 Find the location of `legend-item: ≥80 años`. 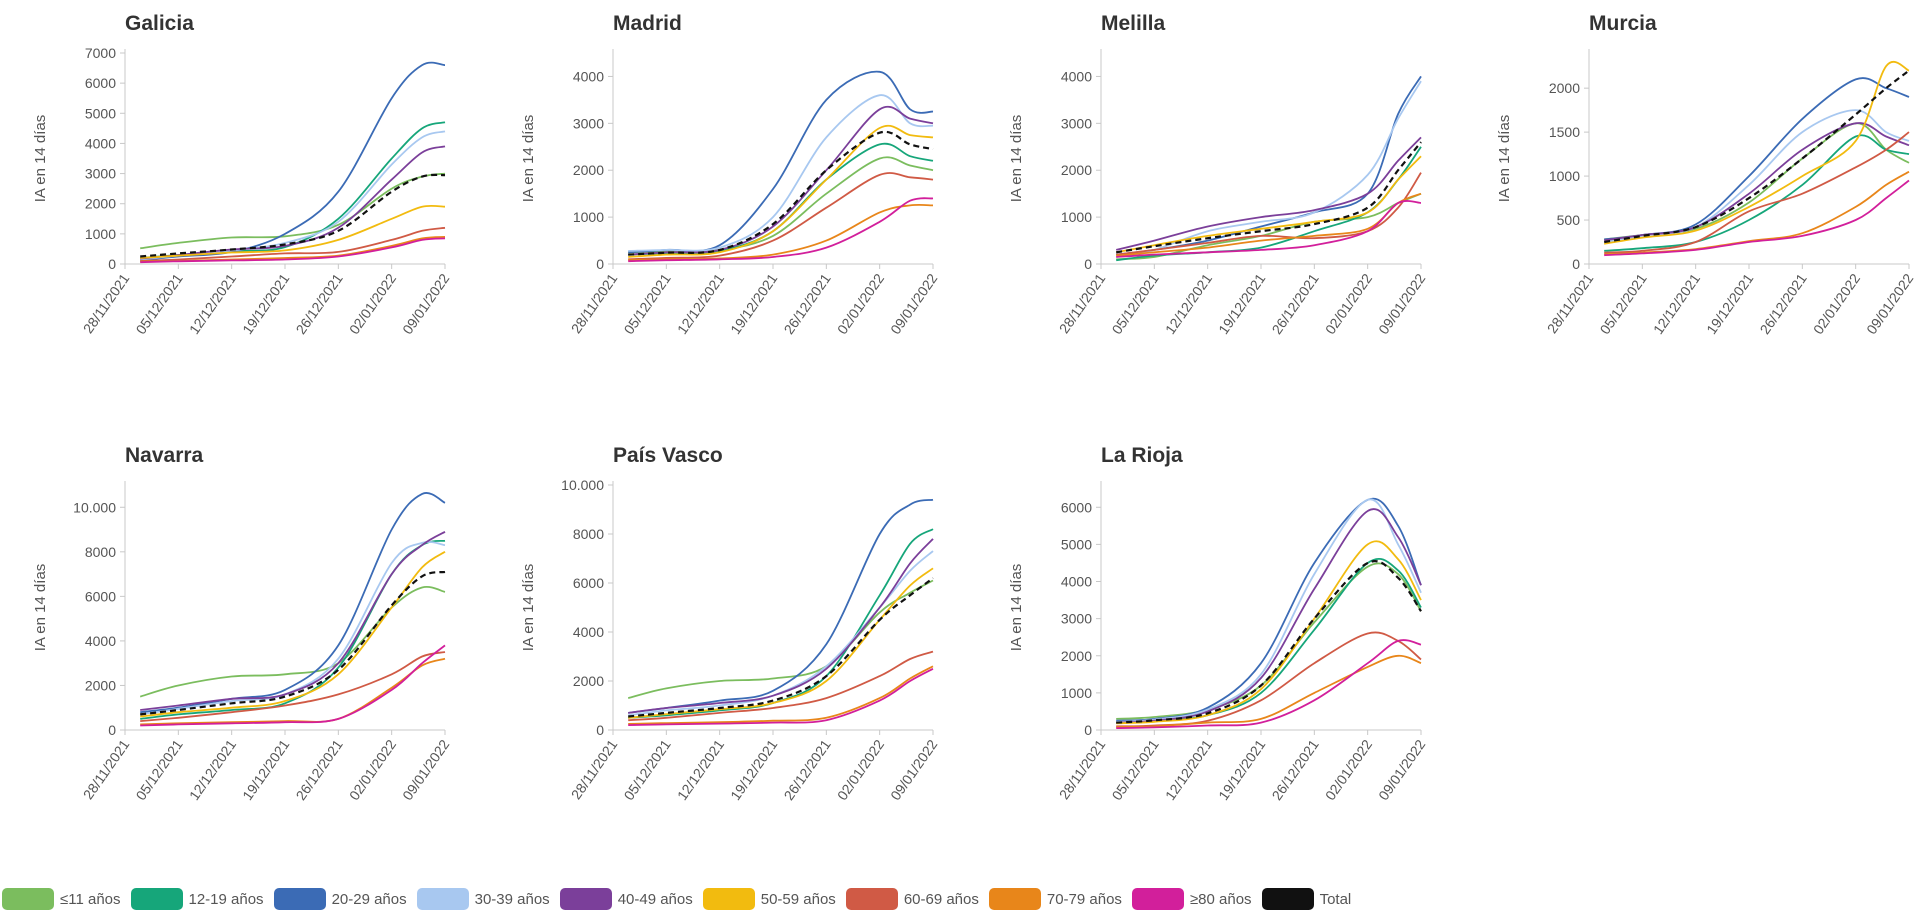

legend-item: ≥80 años is located at coordinates (1191, 899).